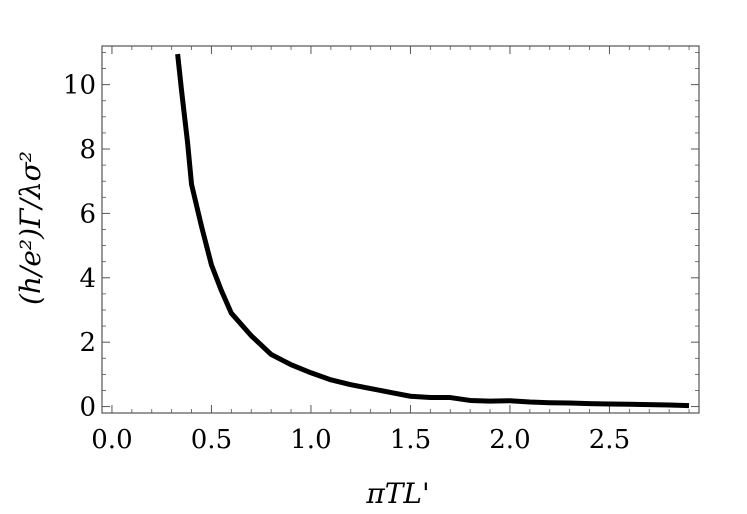 The image size is (747, 514). Describe the element at coordinates (79, 86) in the screenshot. I see `y-tick-label: 10` at that location.